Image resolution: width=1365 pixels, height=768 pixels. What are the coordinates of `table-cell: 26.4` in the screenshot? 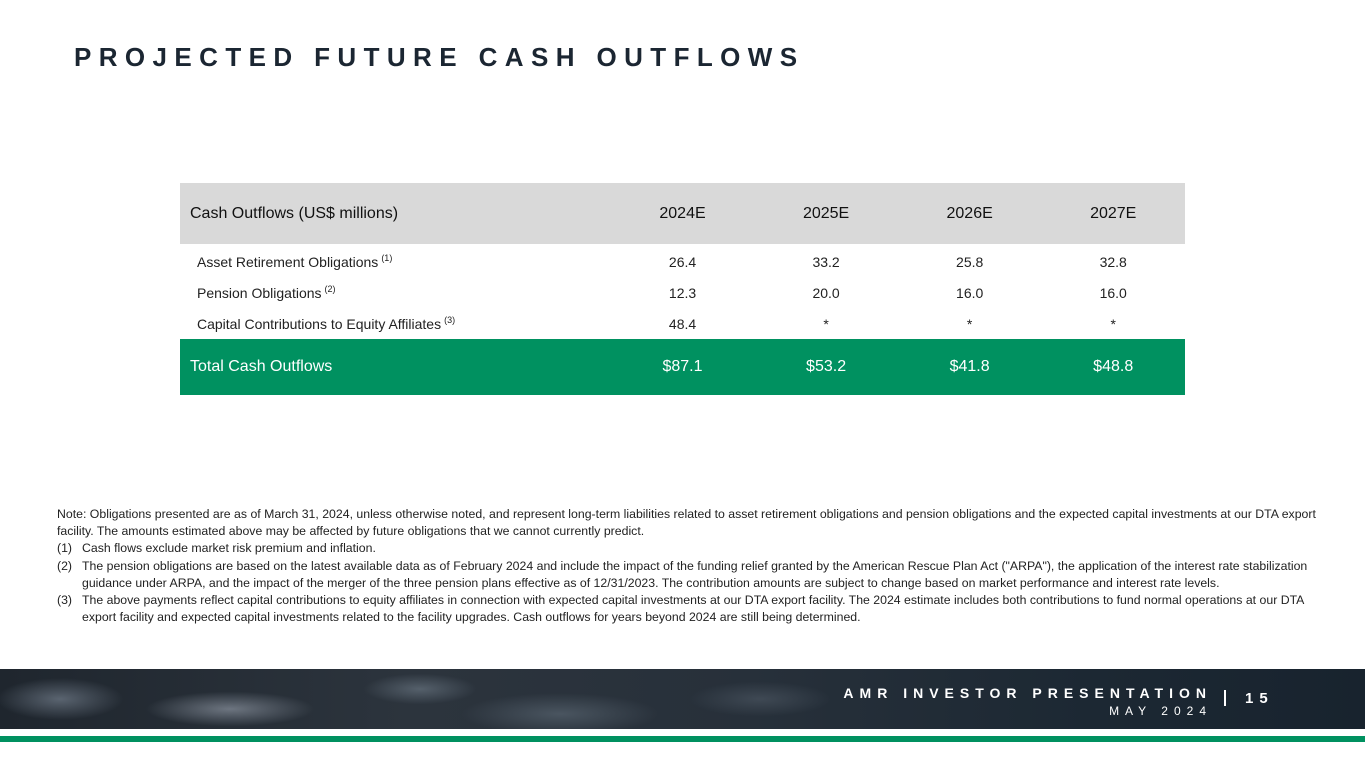 It's located at (682, 261).